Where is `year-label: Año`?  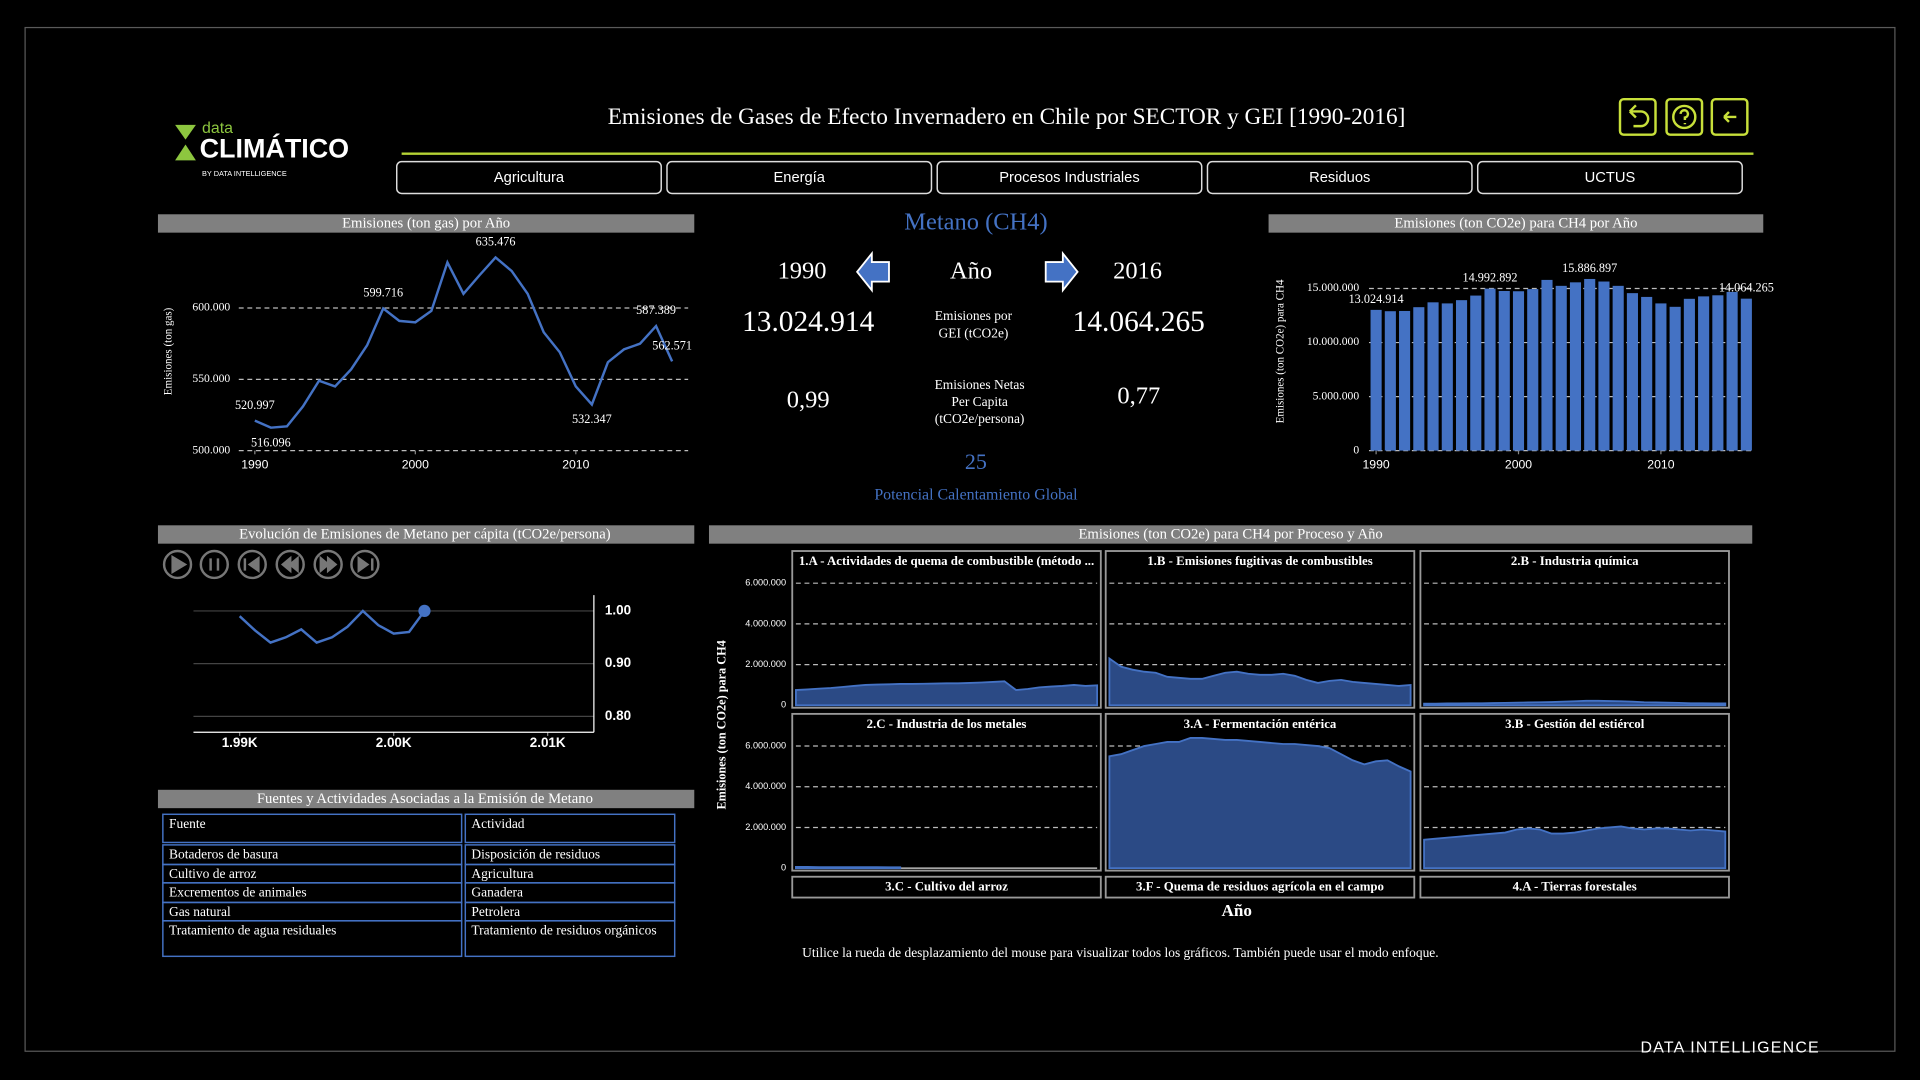
year-label: Año is located at coordinates (971, 271).